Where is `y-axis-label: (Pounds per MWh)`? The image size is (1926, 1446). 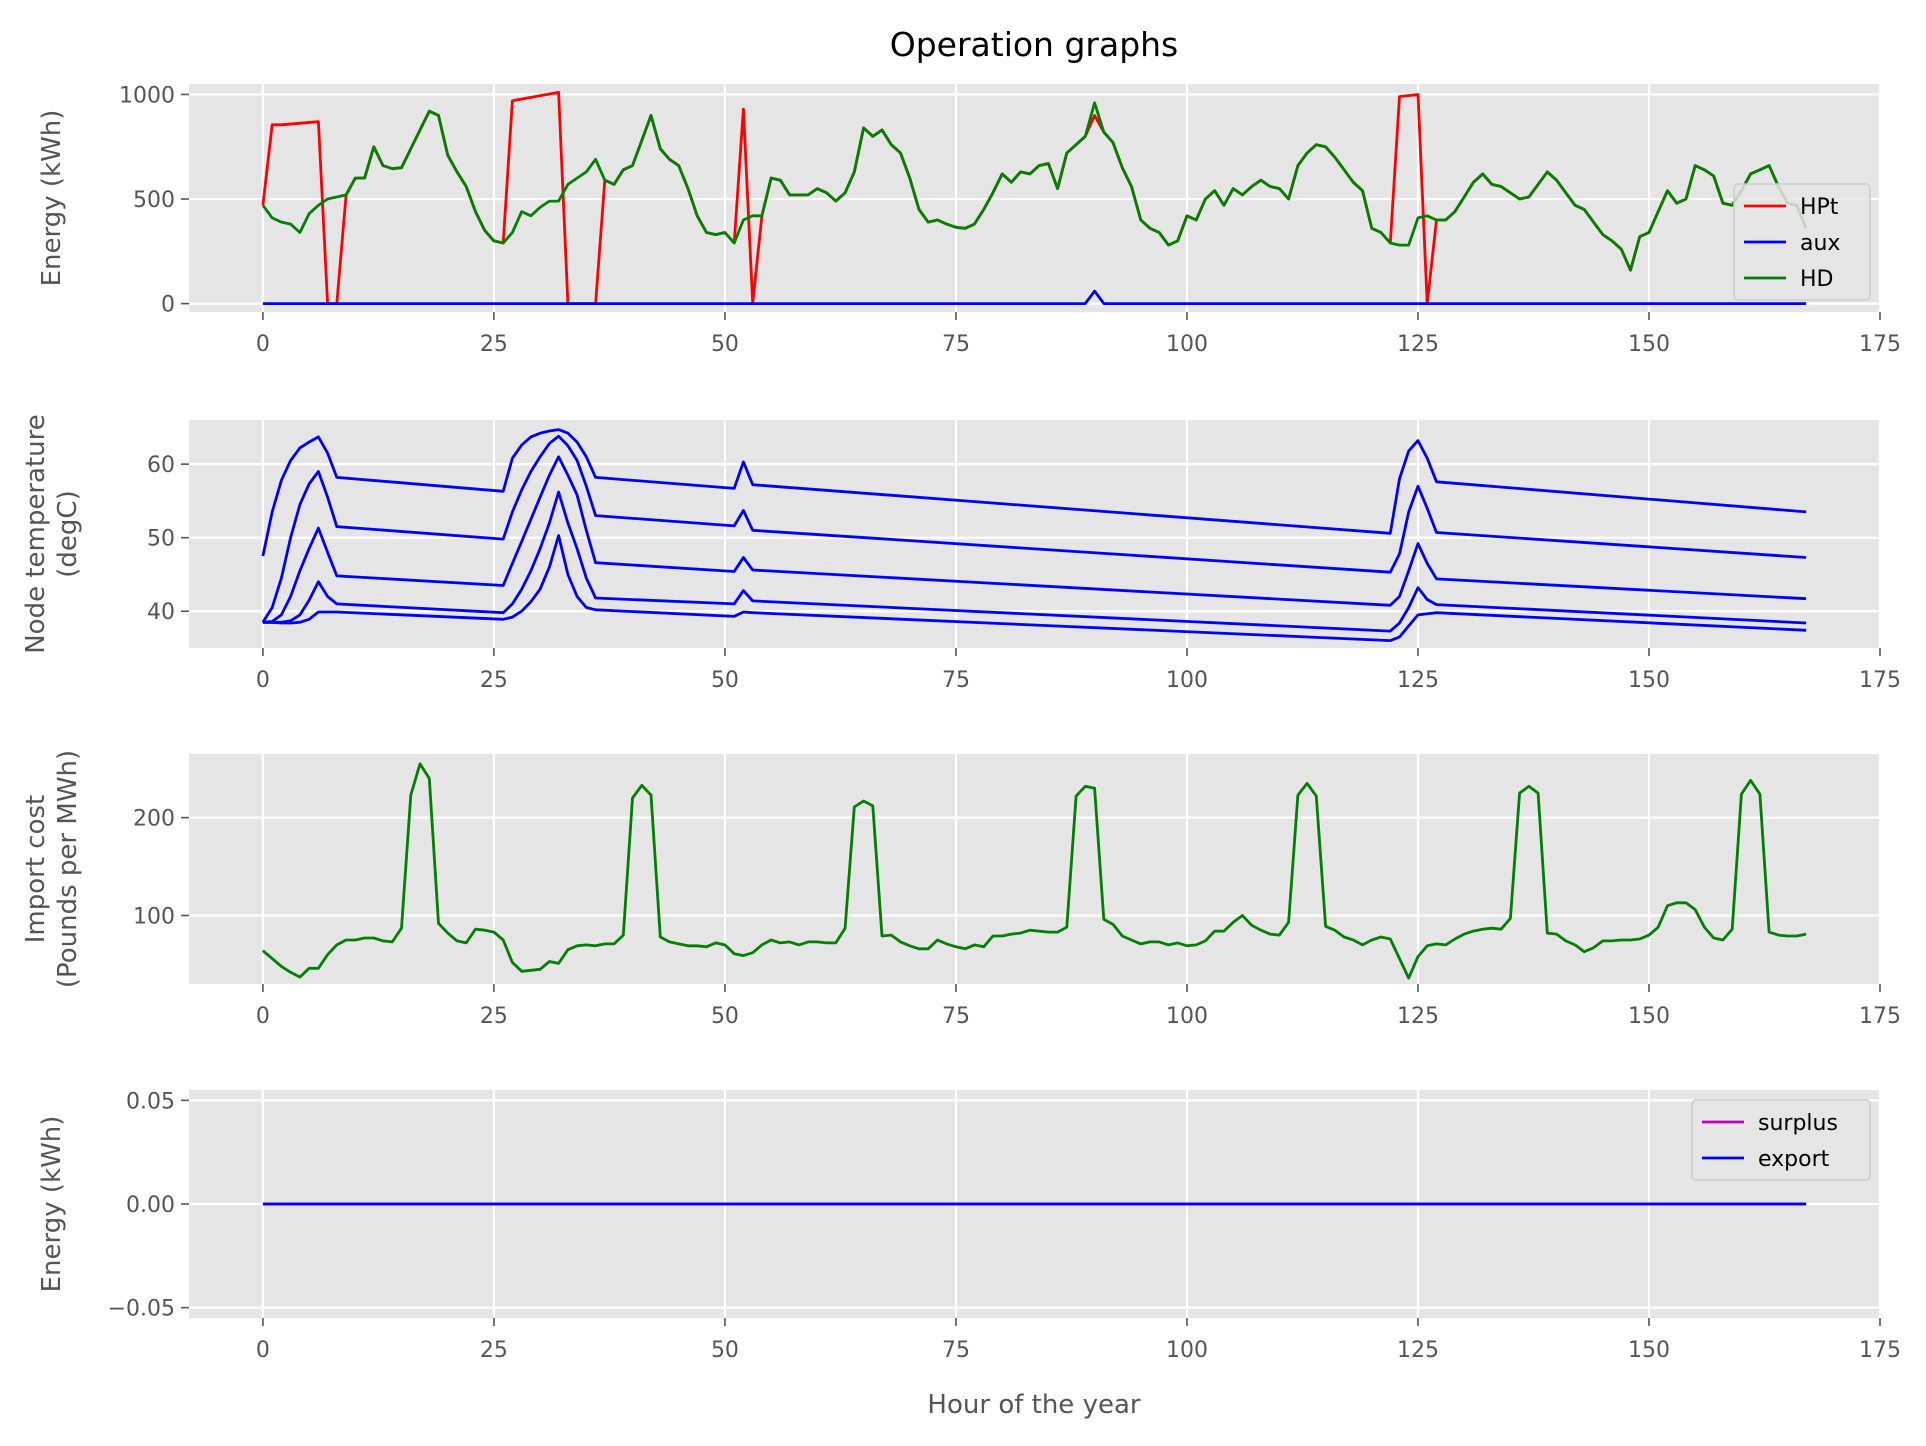 y-axis-label: (Pounds per MWh) is located at coordinates (68, 869).